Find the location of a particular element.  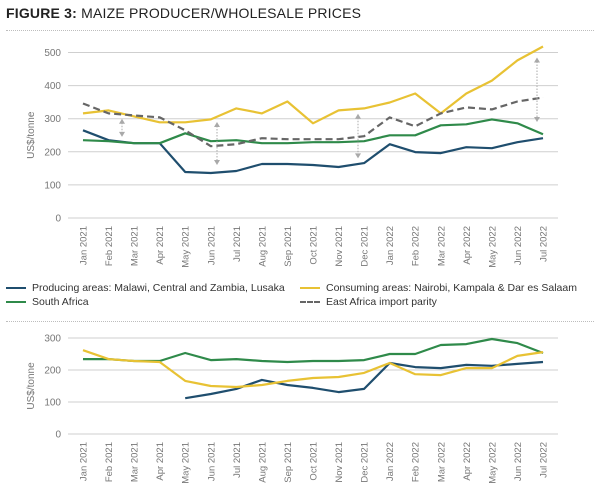

legend-swatch-producing is located at coordinates (16, 288).